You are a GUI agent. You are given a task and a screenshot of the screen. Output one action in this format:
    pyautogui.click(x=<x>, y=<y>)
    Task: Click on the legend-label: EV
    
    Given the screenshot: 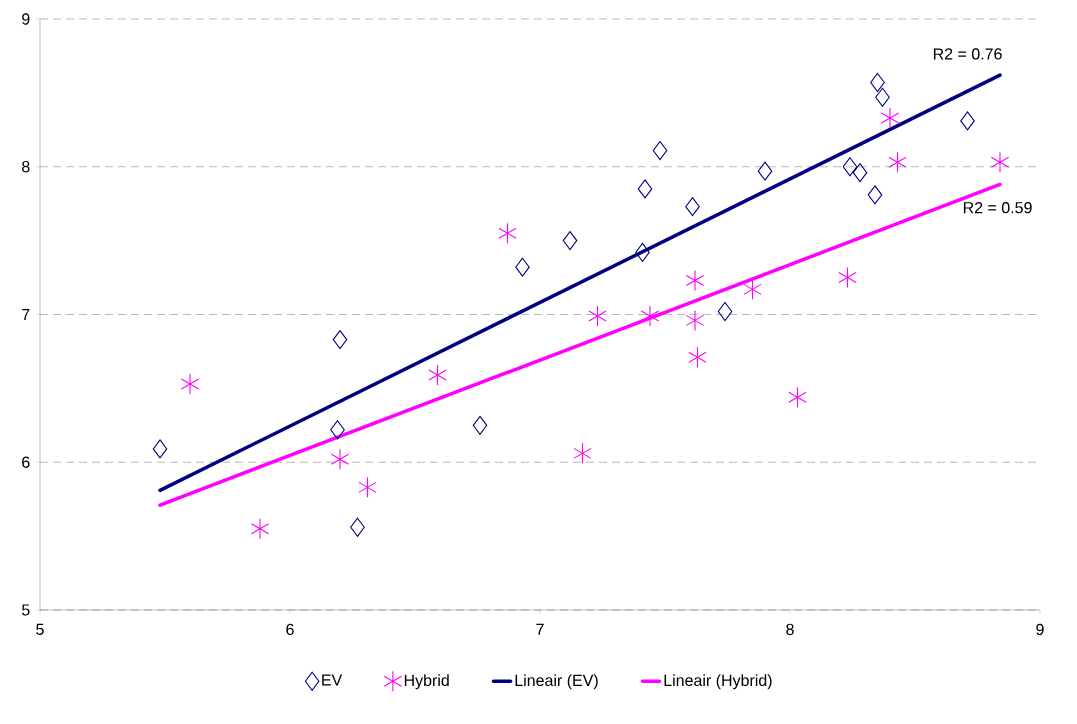 What is the action you would take?
    pyautogui.click(x=332, y=680)
    